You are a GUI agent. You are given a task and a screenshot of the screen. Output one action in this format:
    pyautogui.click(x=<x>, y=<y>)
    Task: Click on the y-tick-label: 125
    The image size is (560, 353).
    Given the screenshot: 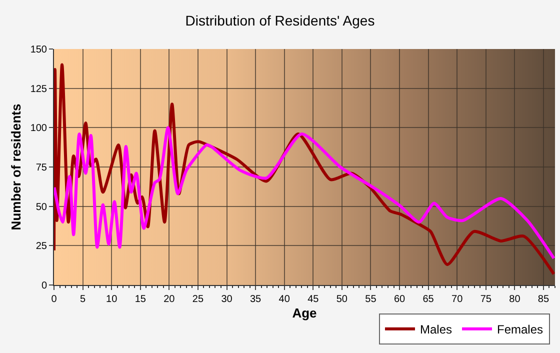 What is the action you would take?
    pyautogui.click(x=39, y=89)
    